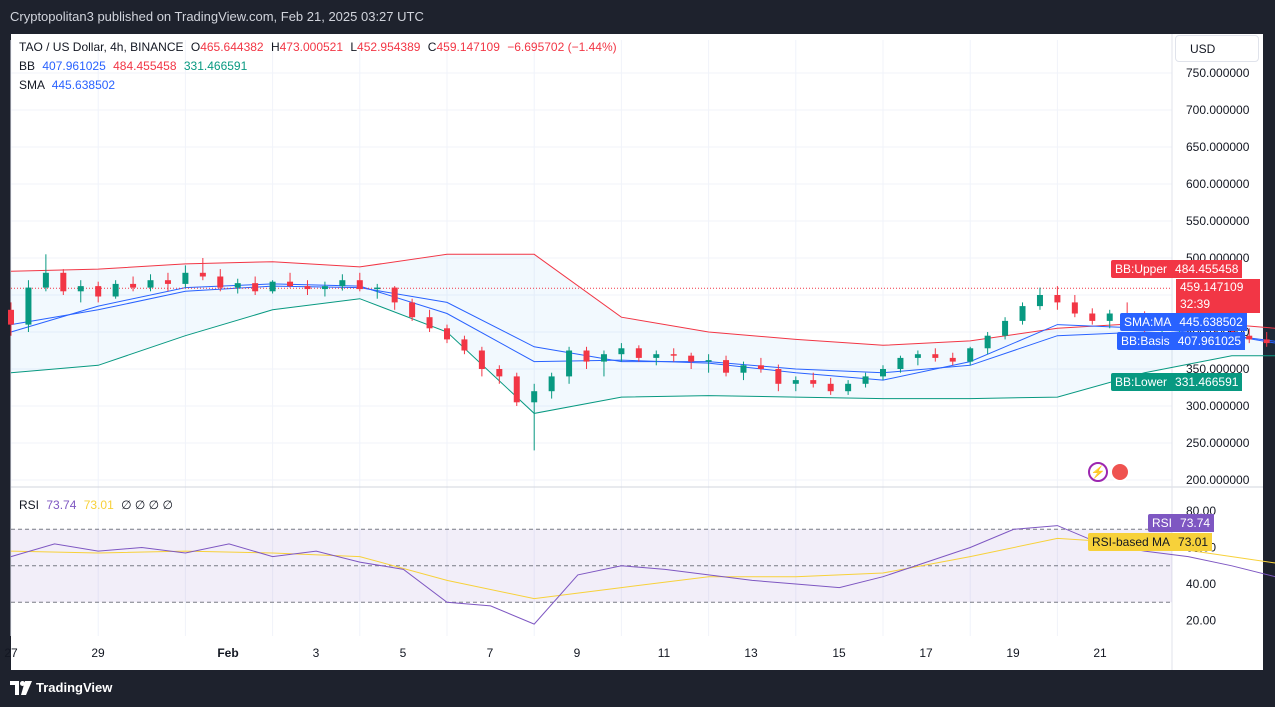 The image size is (1275, 707). What do you see at coordinates (1218, 369) in the screenshot?
I see `price-tick-label: 350.000000` at bounding box center [1218, 369].